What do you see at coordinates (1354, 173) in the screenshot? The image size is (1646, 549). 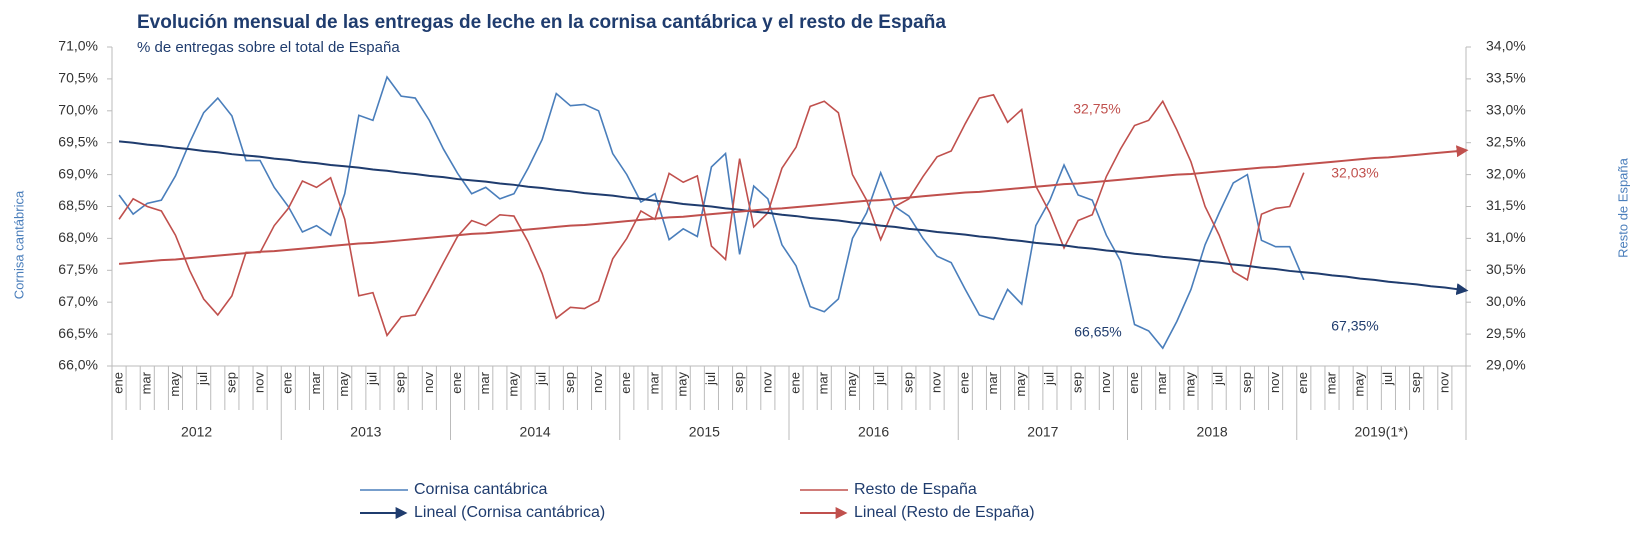 I see `annotation: 32,03%` at bounding box center [1354, 173].